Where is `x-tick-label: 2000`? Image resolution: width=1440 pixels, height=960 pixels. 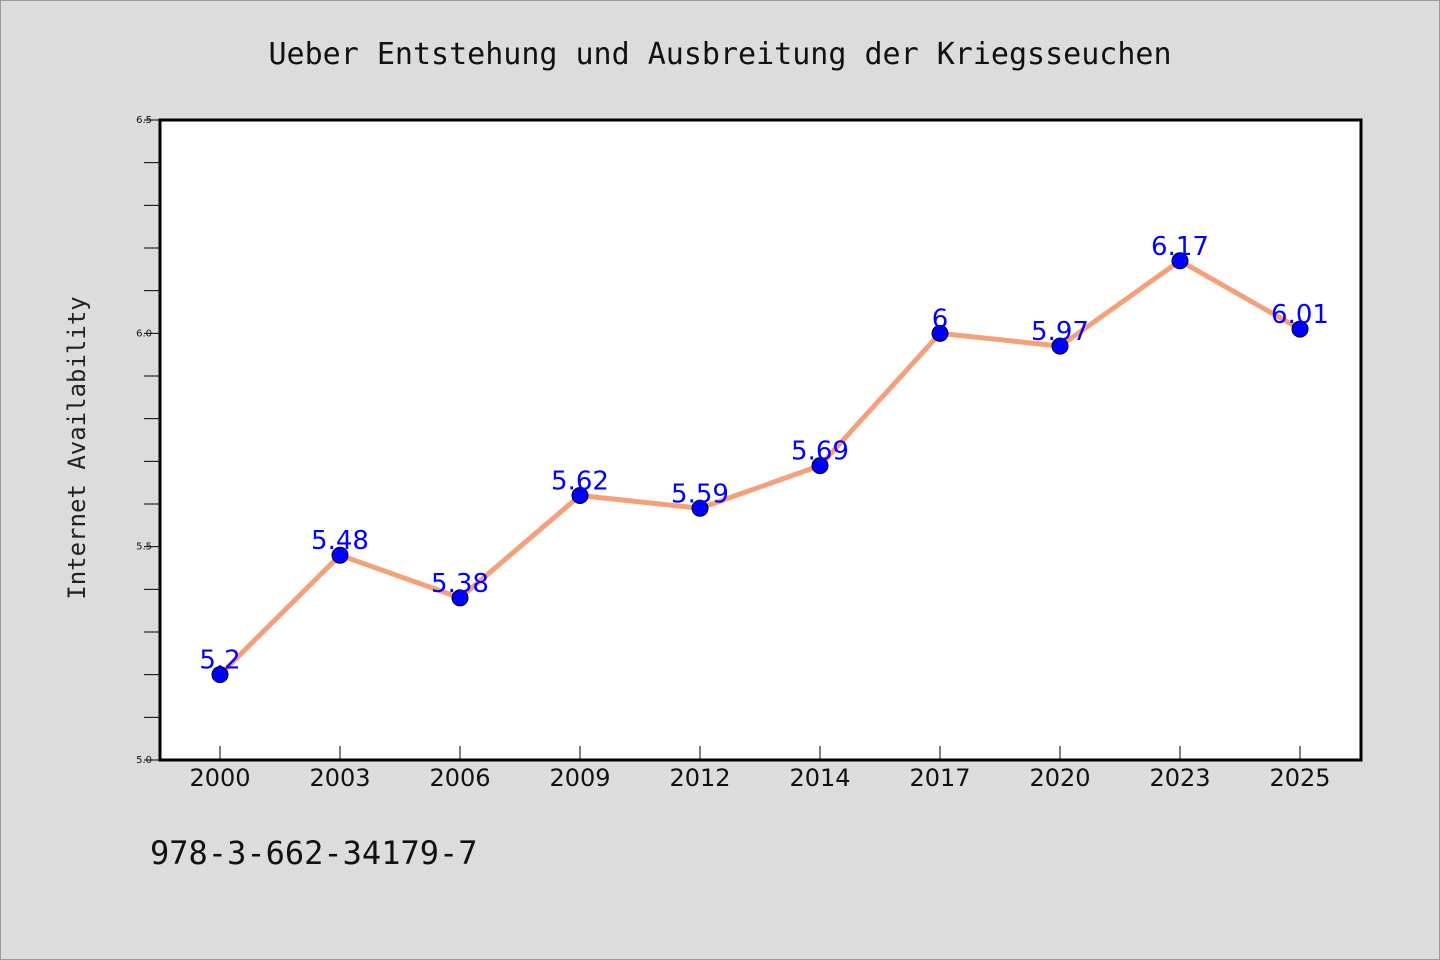
x-tick-label: 2000 is located at coordinates (219, 778).